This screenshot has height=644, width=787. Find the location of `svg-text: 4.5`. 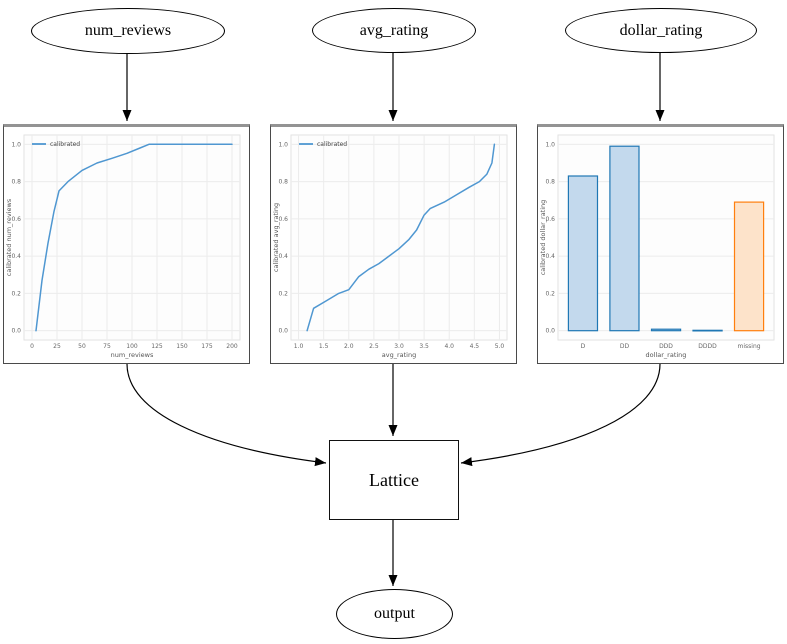

svg-text: 4.5 is located at coordinates (475, 346).